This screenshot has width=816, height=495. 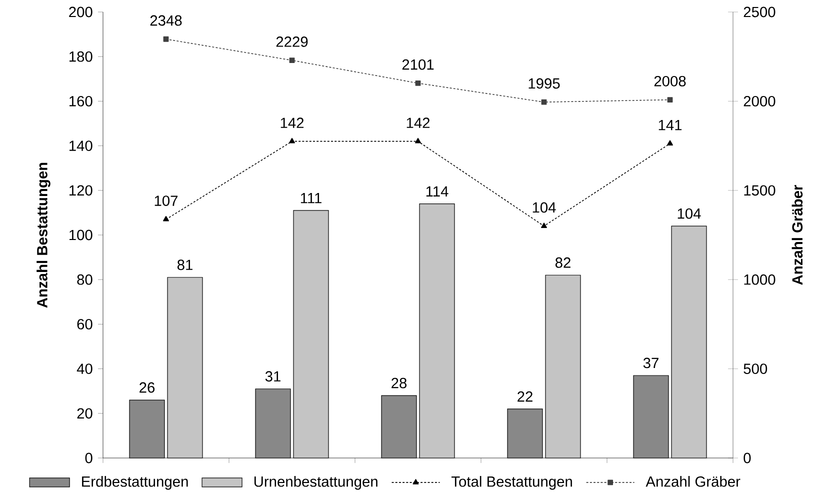 I want to click on y-axis-title: Anzahl Bestattungen, so click(x=43, y=235).